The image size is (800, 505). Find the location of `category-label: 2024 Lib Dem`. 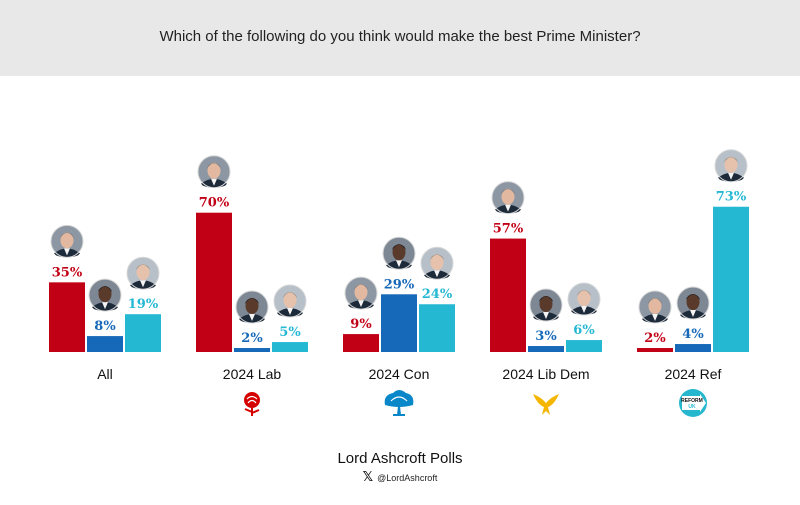

category-label: 2024 Lib Dem is located at coordinates (545, 374).